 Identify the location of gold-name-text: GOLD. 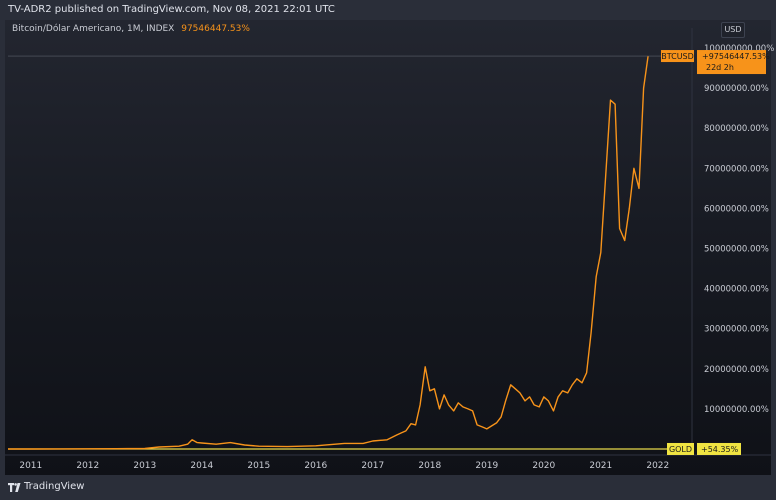
(680, 449).